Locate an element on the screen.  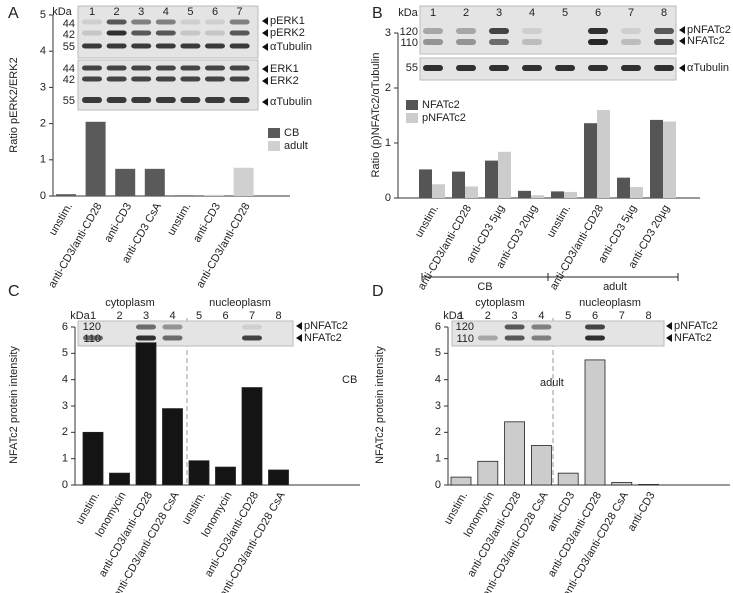
size-marker: 110 is located at coordinates (409, 43).